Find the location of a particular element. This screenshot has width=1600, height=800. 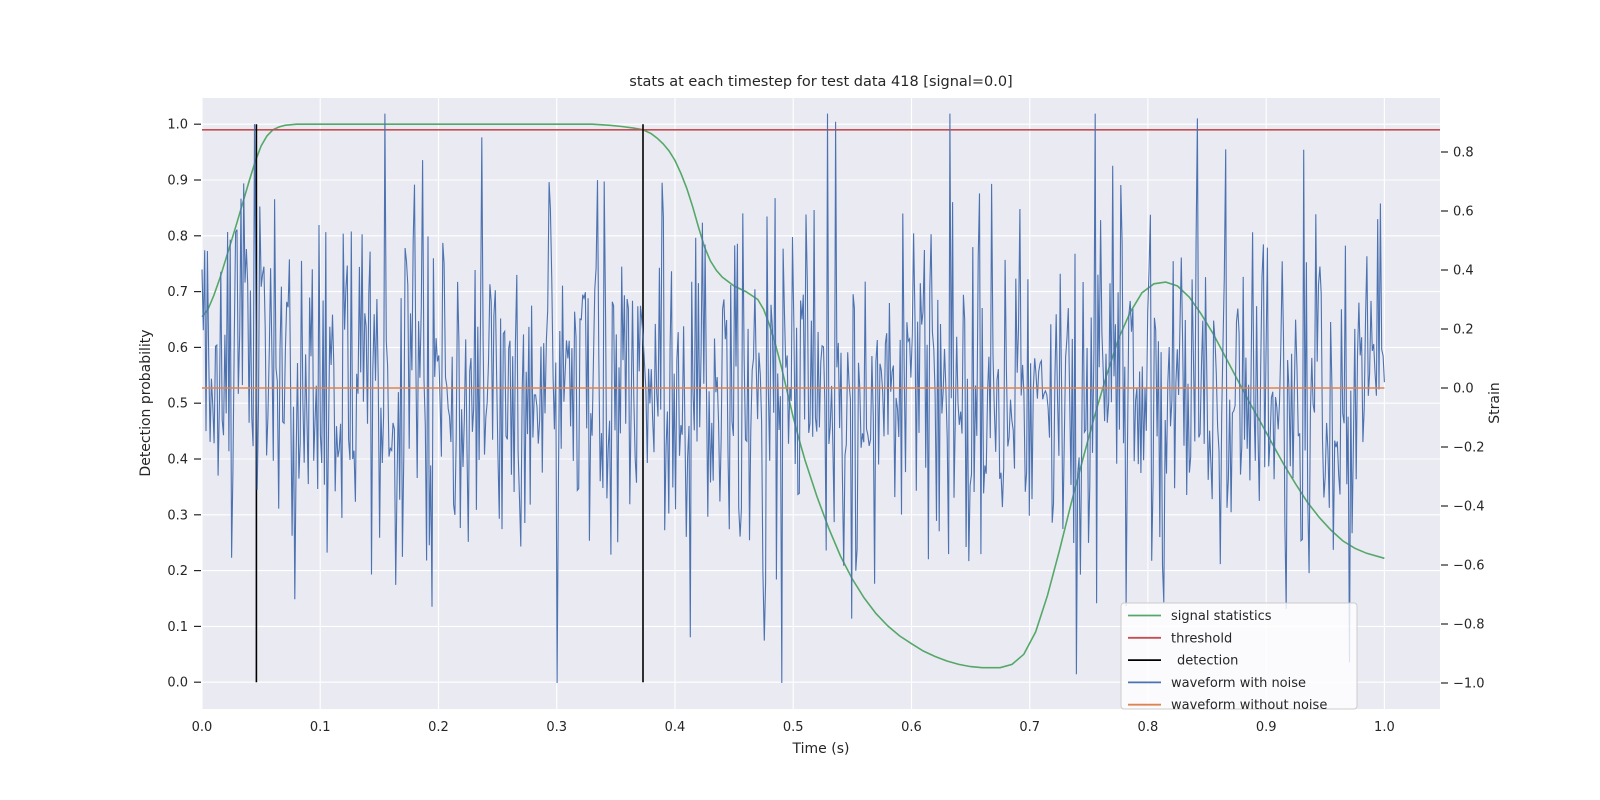

legend-item-label: threshold is located at coordinates (1201, 638).